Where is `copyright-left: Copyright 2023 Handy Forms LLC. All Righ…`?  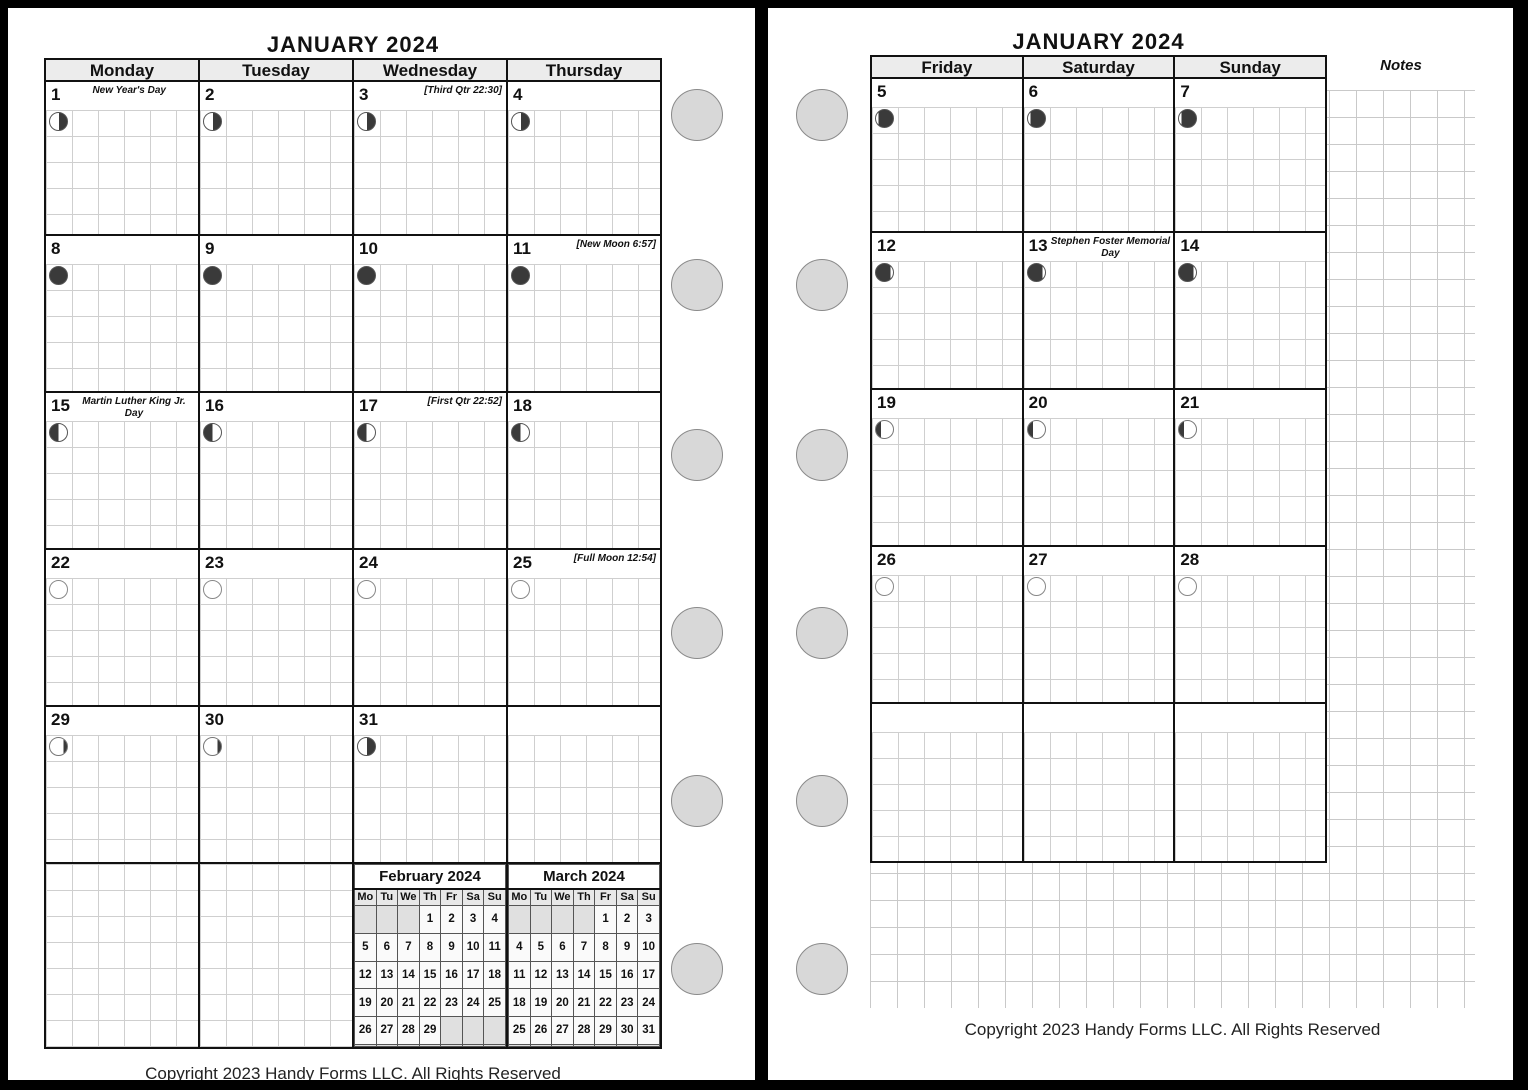
copyright-left: Copyright 2023 Handy Forms LLC. All Righ… is located at coordinates (353, 1072).